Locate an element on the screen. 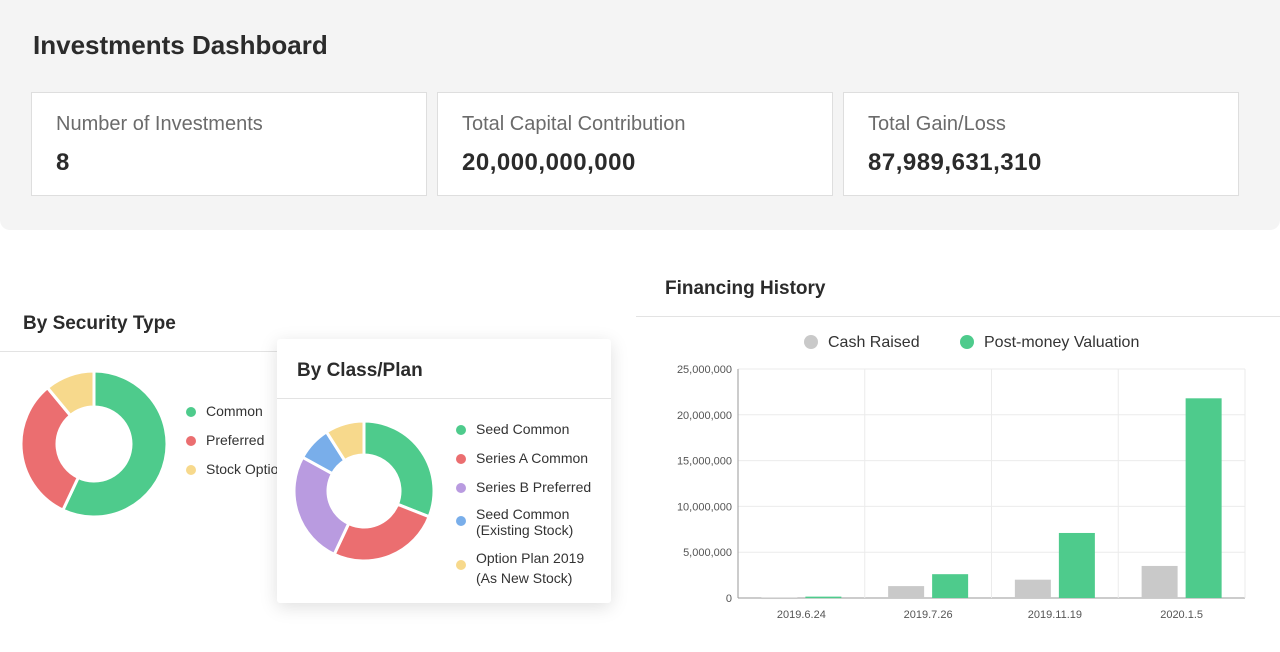 The width and height of the screenshot is (1280, 652). stat-value: 20,000,000,000 is located at coordinates (549, 162).